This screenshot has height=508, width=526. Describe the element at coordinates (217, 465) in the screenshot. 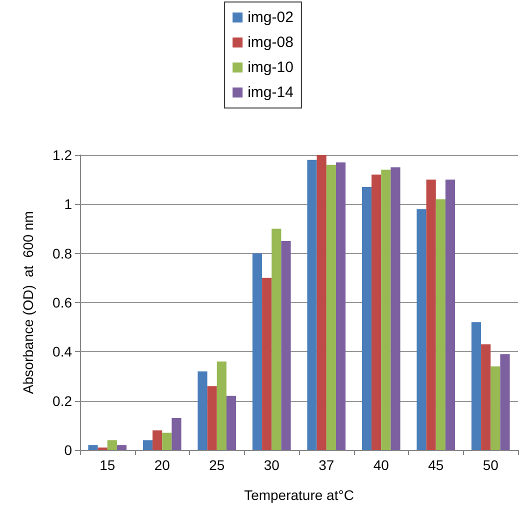

I see `x-tick-label: 25` at that location.